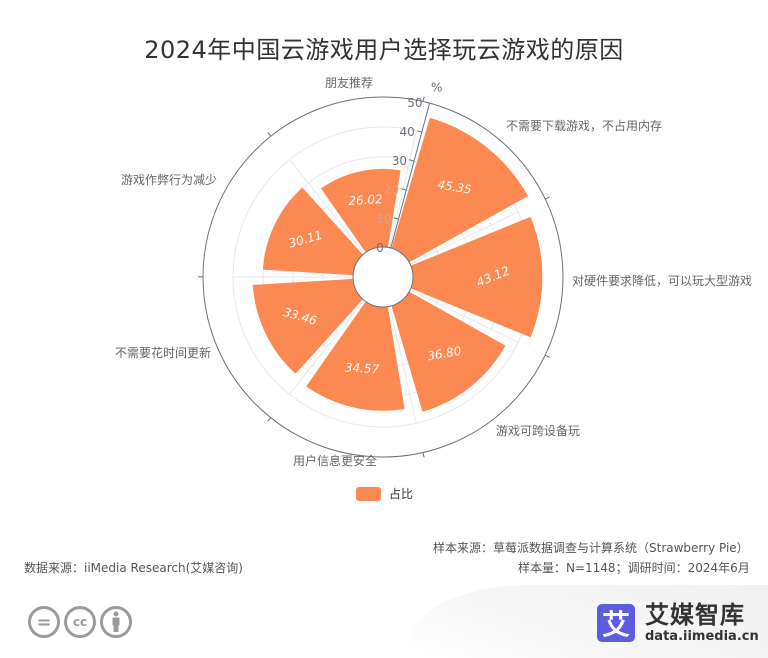  Describe the element at coordinates (349, 83) in the screenshot. I see `category-label: 朋友推荐` at that location.